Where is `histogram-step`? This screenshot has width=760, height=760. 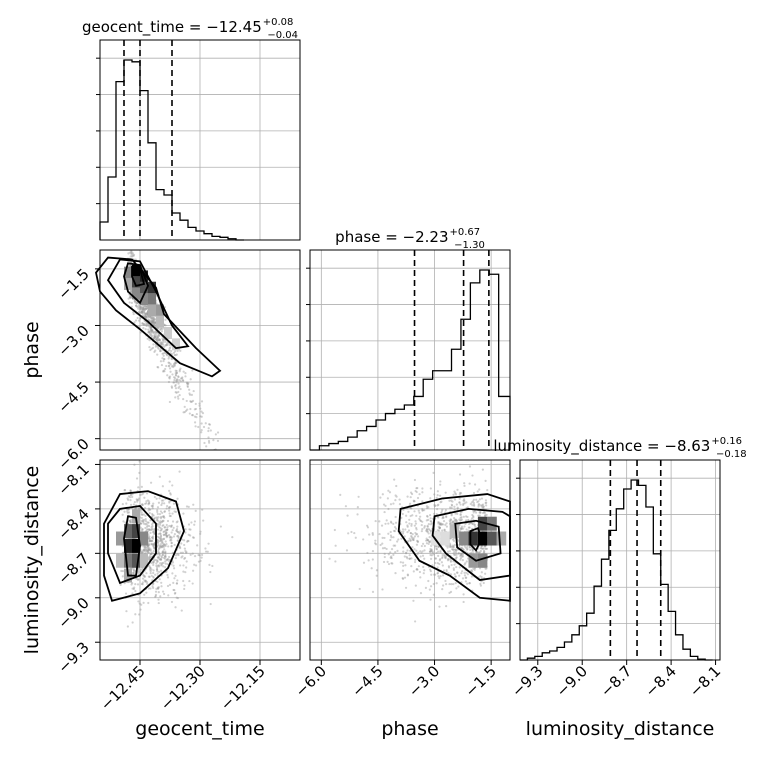 histogram-step is located at coordinates (410, 360).